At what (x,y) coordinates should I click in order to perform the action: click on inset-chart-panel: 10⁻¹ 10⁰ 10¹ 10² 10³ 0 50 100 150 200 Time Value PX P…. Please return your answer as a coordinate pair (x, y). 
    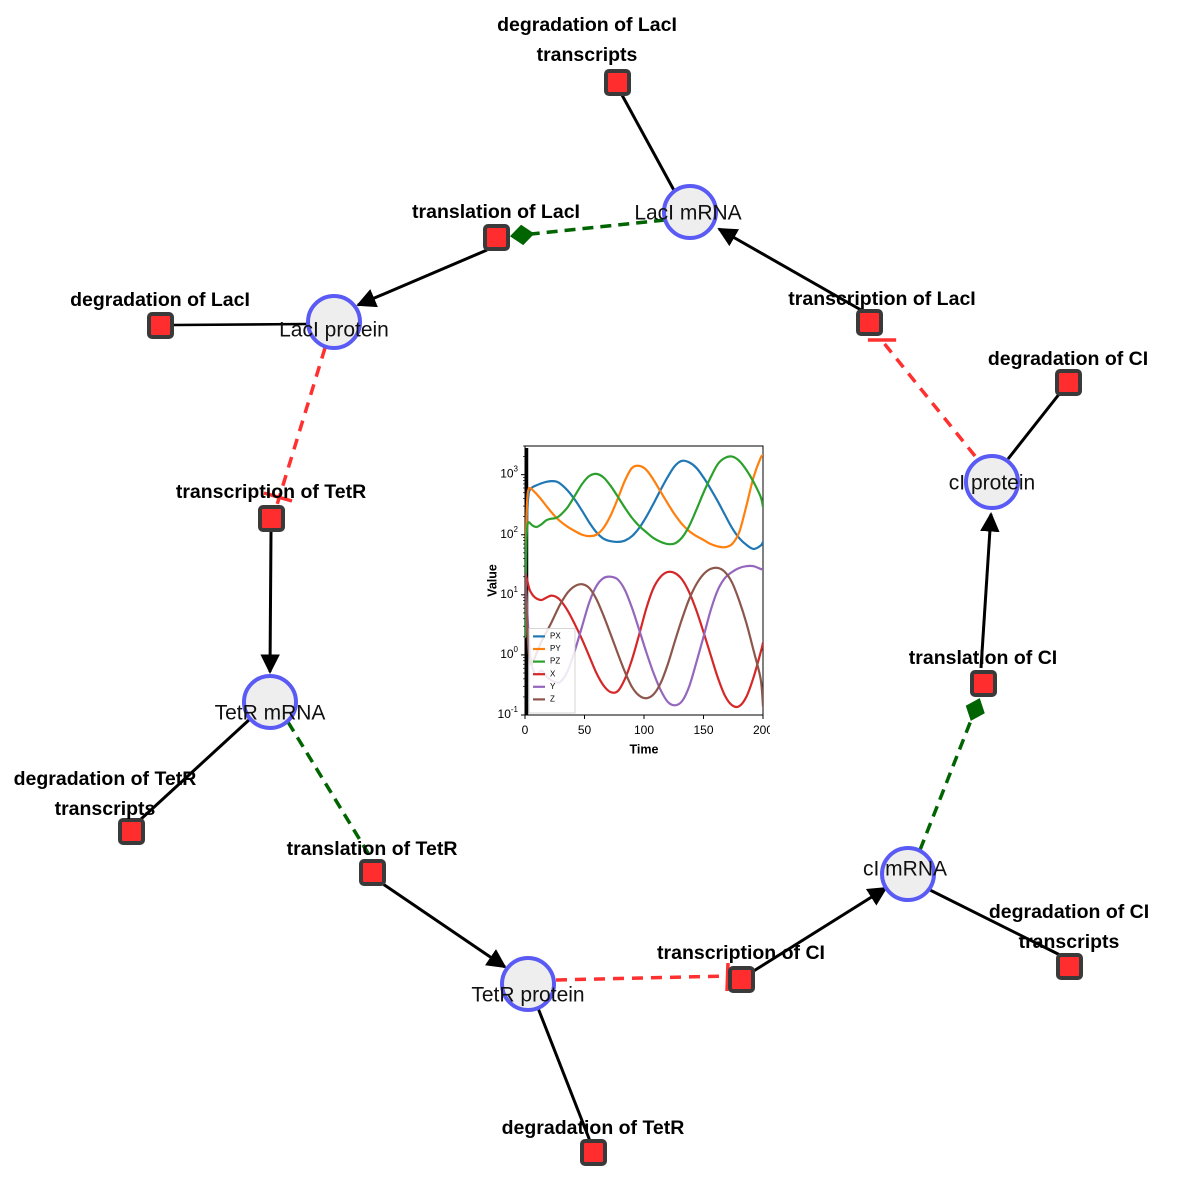
    Looking at the image, I should click on (623, 600).